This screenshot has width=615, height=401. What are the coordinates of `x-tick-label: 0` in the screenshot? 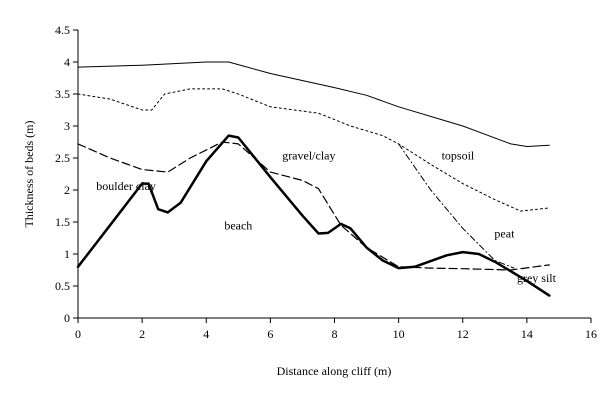 It's located at (78, 334).